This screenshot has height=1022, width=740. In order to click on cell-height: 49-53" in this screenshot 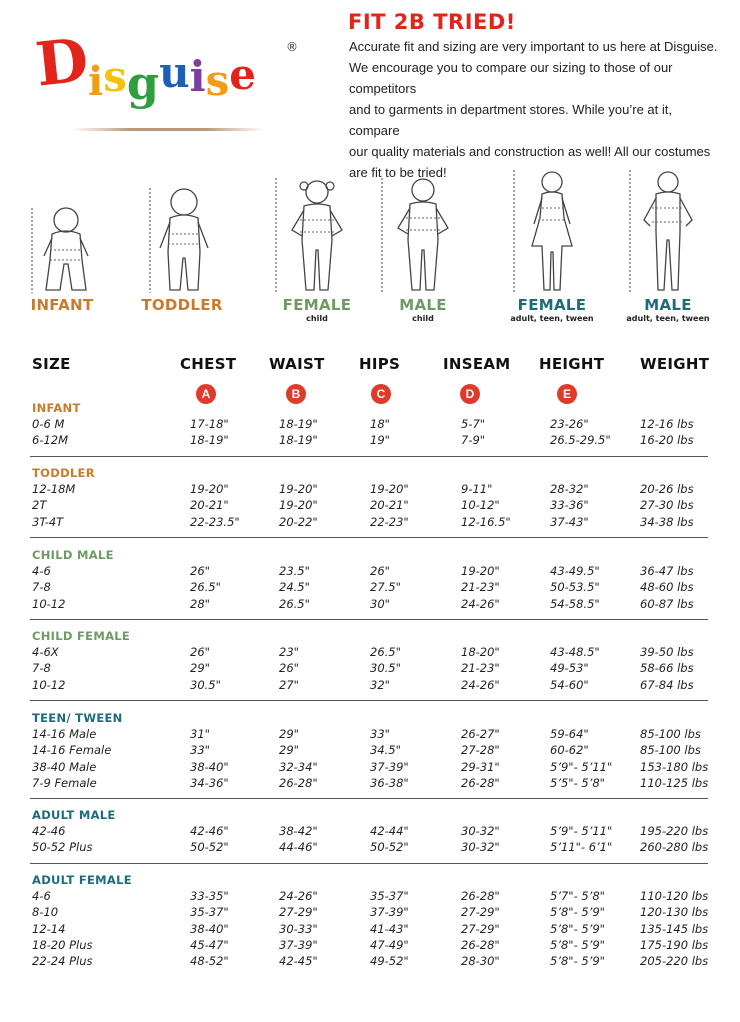, I will do `click(569, 668)`.